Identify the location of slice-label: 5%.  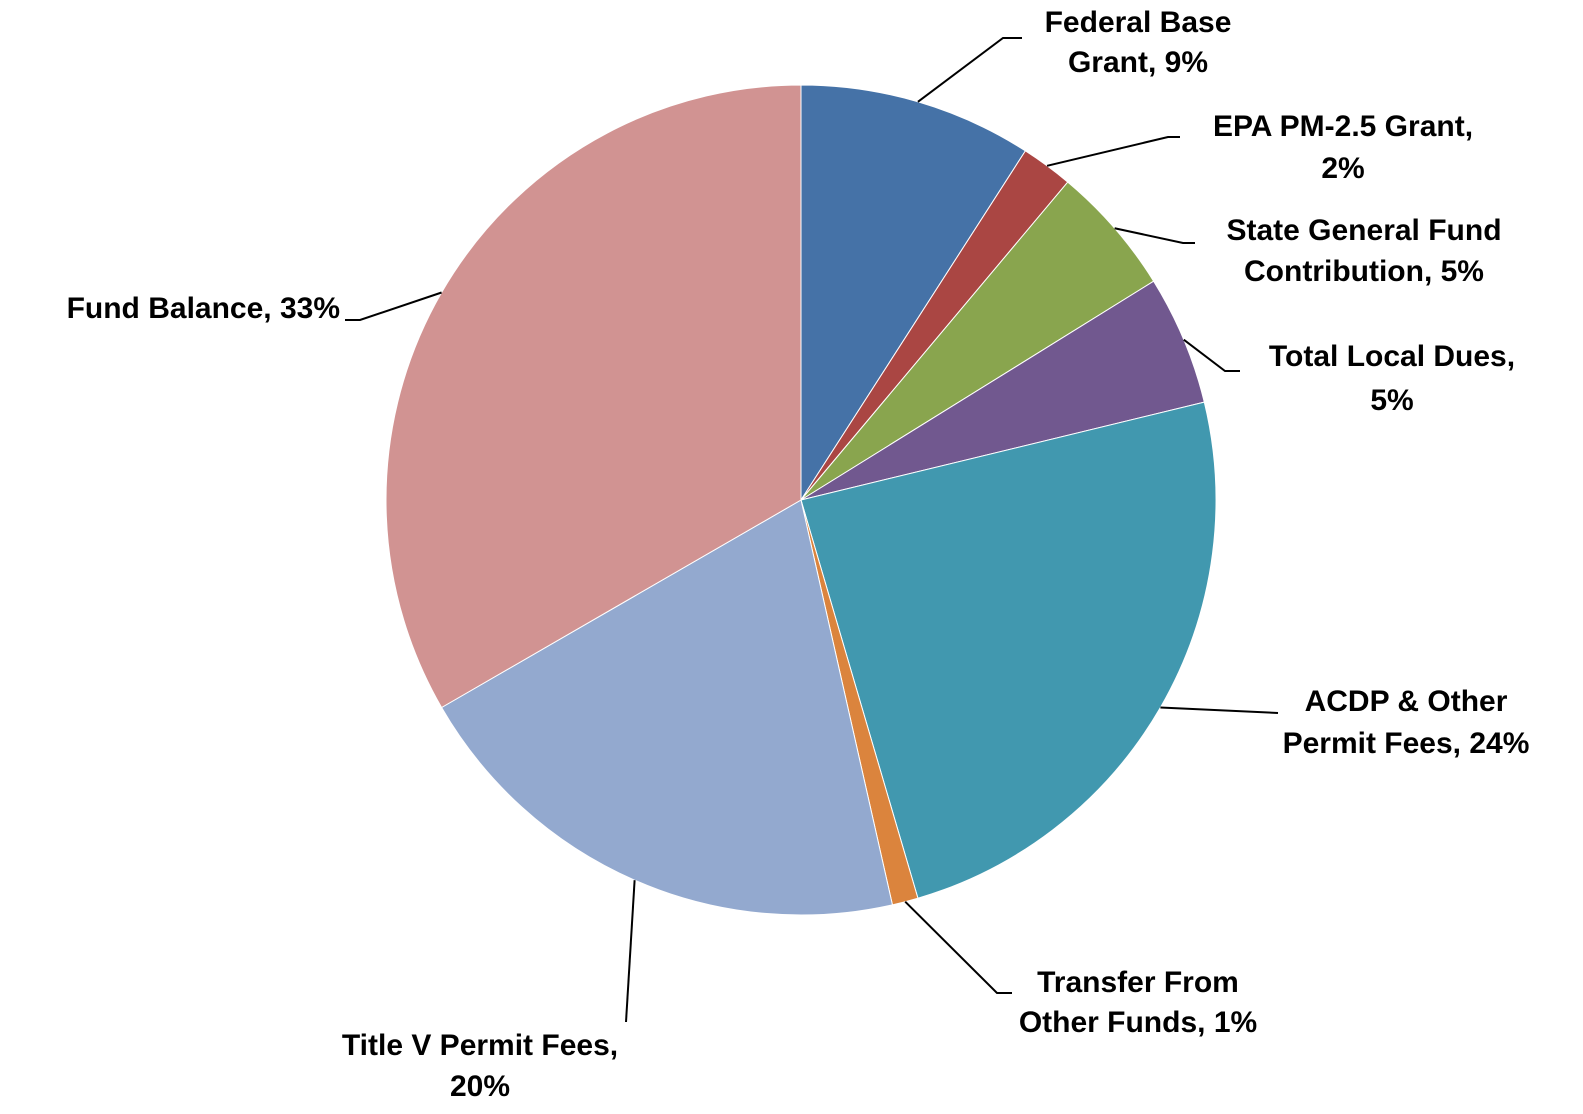
(1391, 400).